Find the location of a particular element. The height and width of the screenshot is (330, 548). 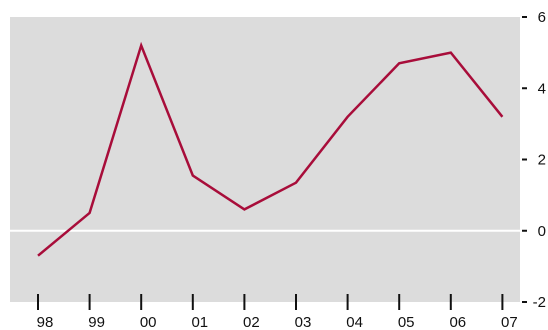

x-tick-label: 07 is located at coordinates (509, 322).